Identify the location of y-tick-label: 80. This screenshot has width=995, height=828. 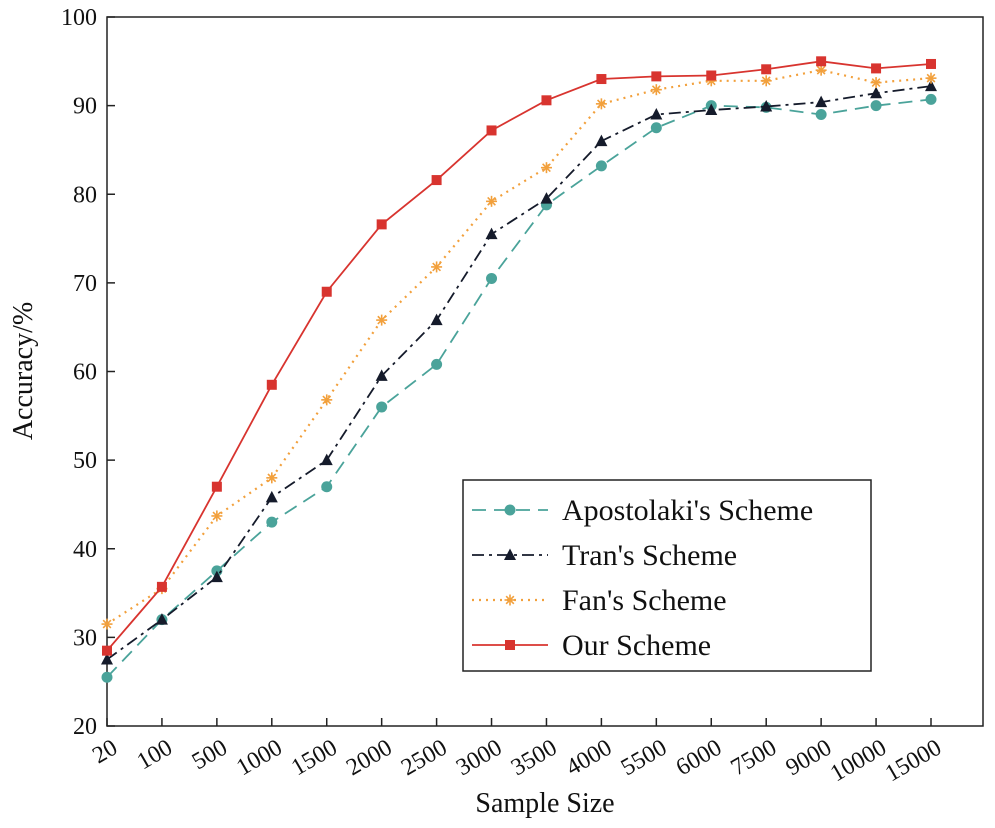
(85, 195).